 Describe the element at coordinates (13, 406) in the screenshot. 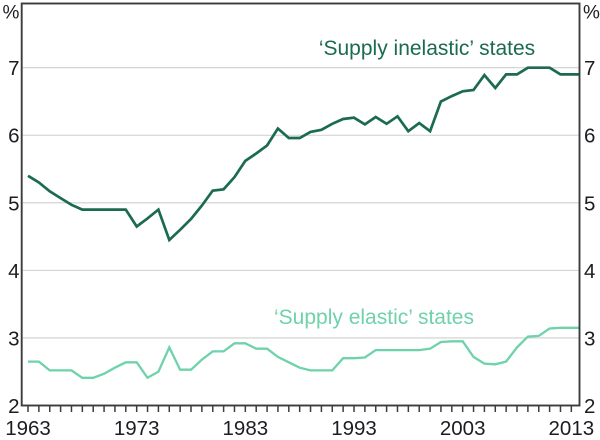

I see `y-tick-label-left: 2` at that location.